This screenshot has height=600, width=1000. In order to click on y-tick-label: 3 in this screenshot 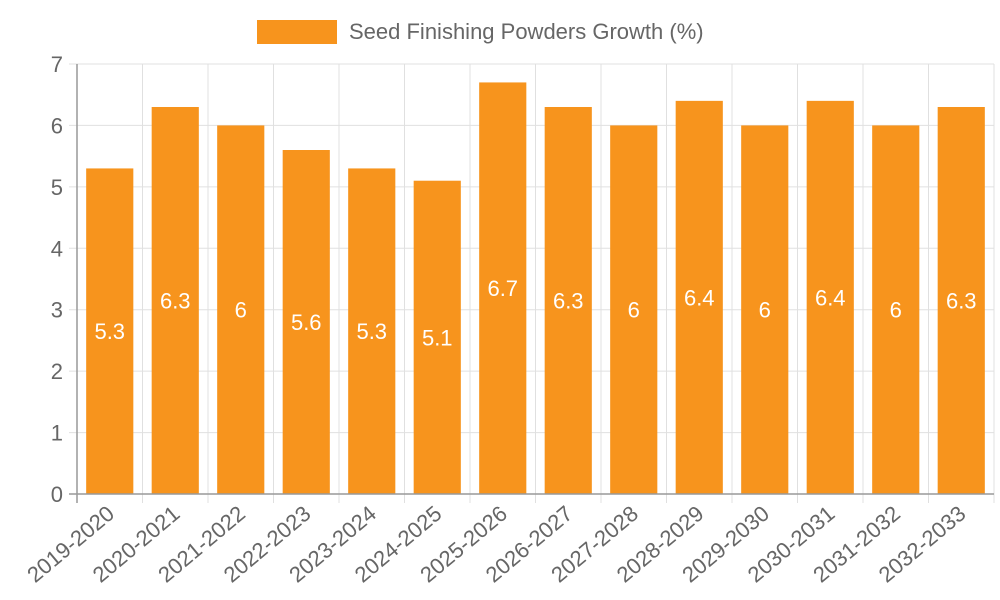, I will do `click(57, 310)`.